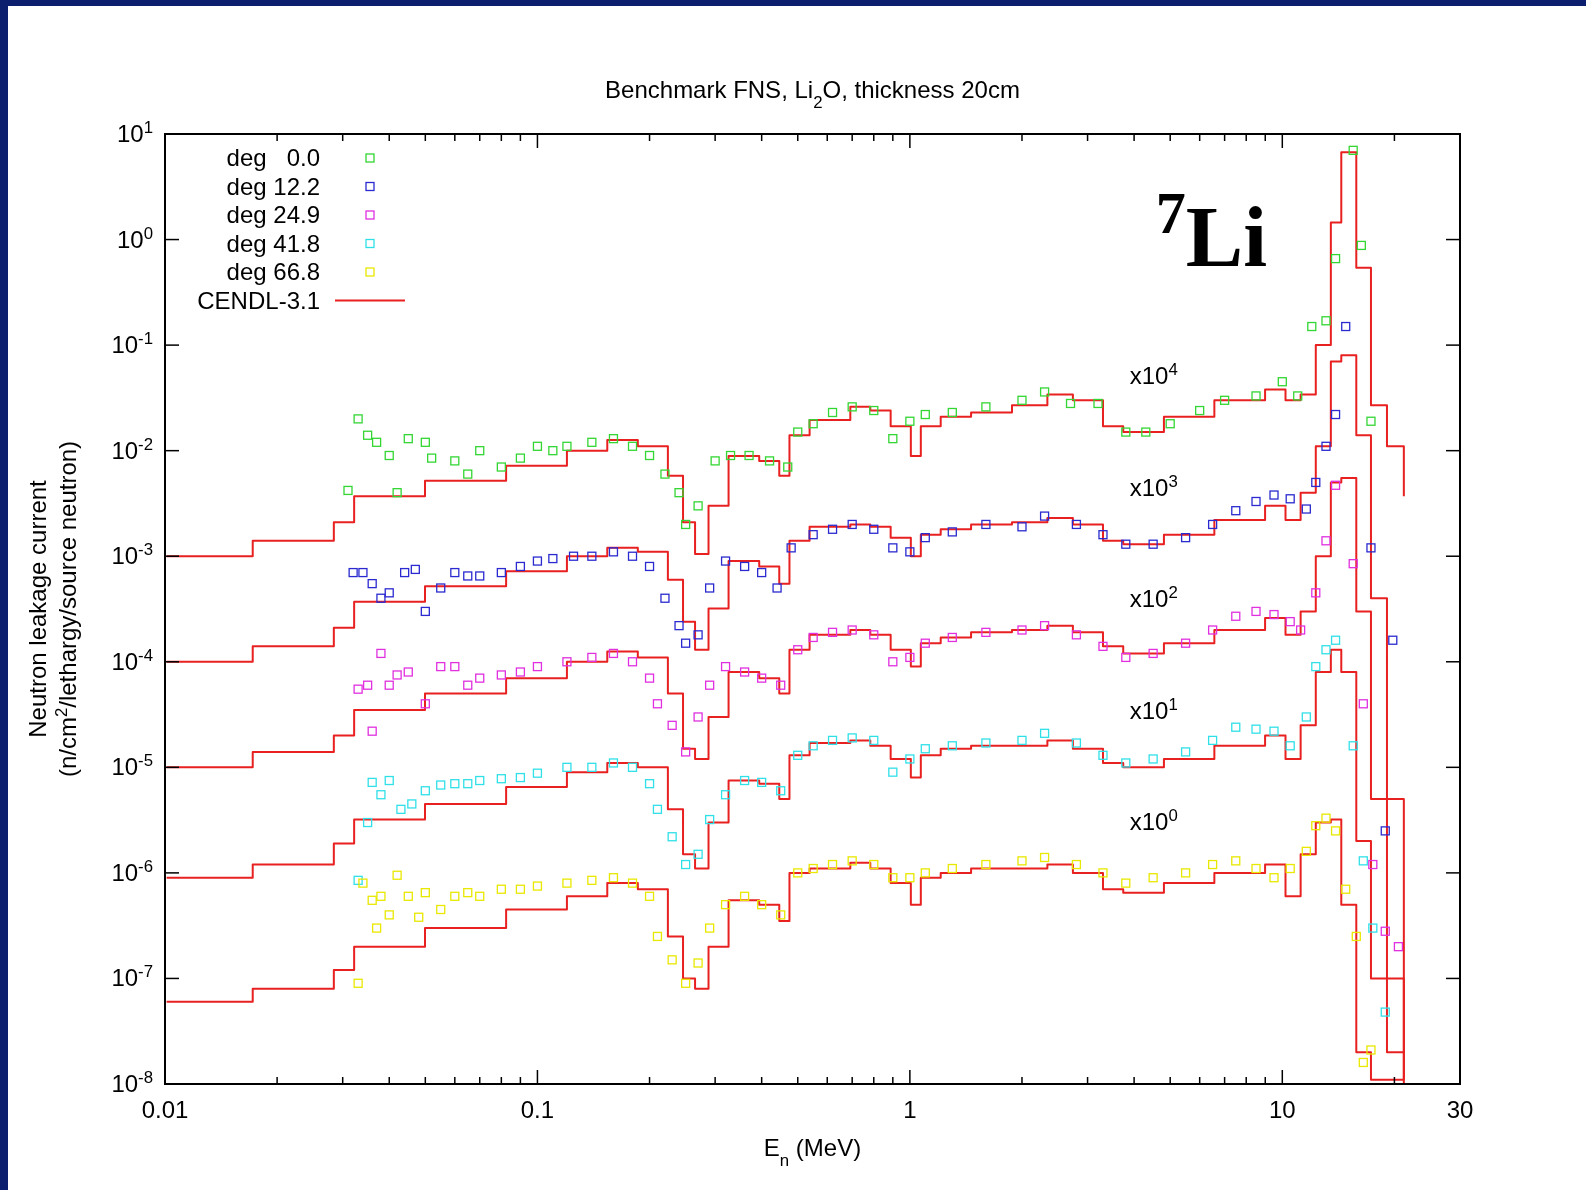  Describe the element at coordinates (165, 1109) in the screenshot. I see `x-tick-label: 0.01` at that location.